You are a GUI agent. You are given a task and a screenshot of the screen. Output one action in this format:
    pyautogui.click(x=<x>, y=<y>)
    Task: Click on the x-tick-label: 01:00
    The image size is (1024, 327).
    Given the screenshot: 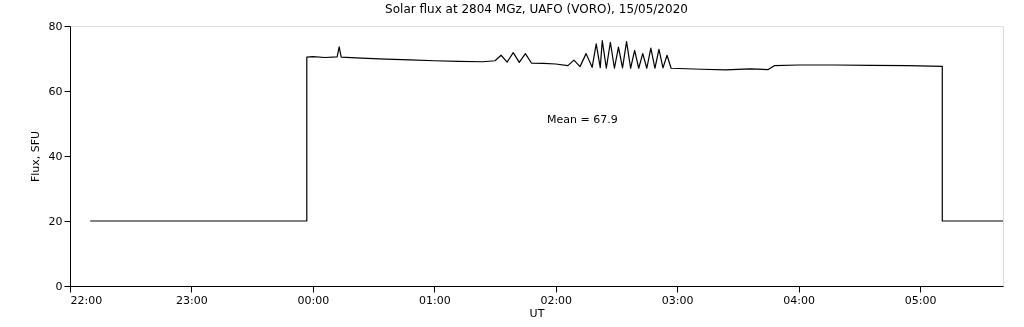 What is the action you would take?
    pyautogui.click(x=434, y=300)
    